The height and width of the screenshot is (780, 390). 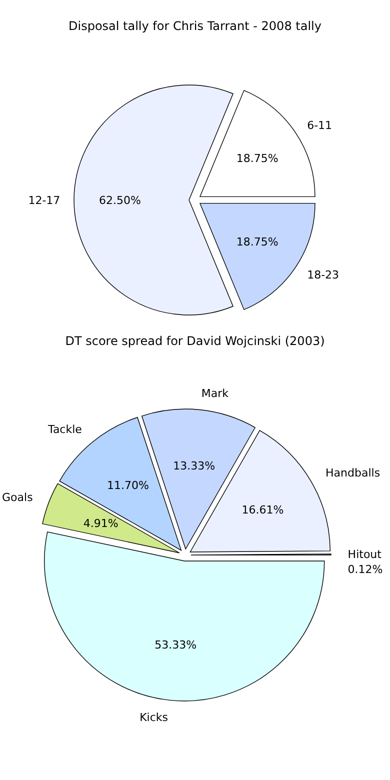 I want to click on chart-title: Disposal tally for Chris Tarrant - 2008 tally, so click(x=195, y=26).